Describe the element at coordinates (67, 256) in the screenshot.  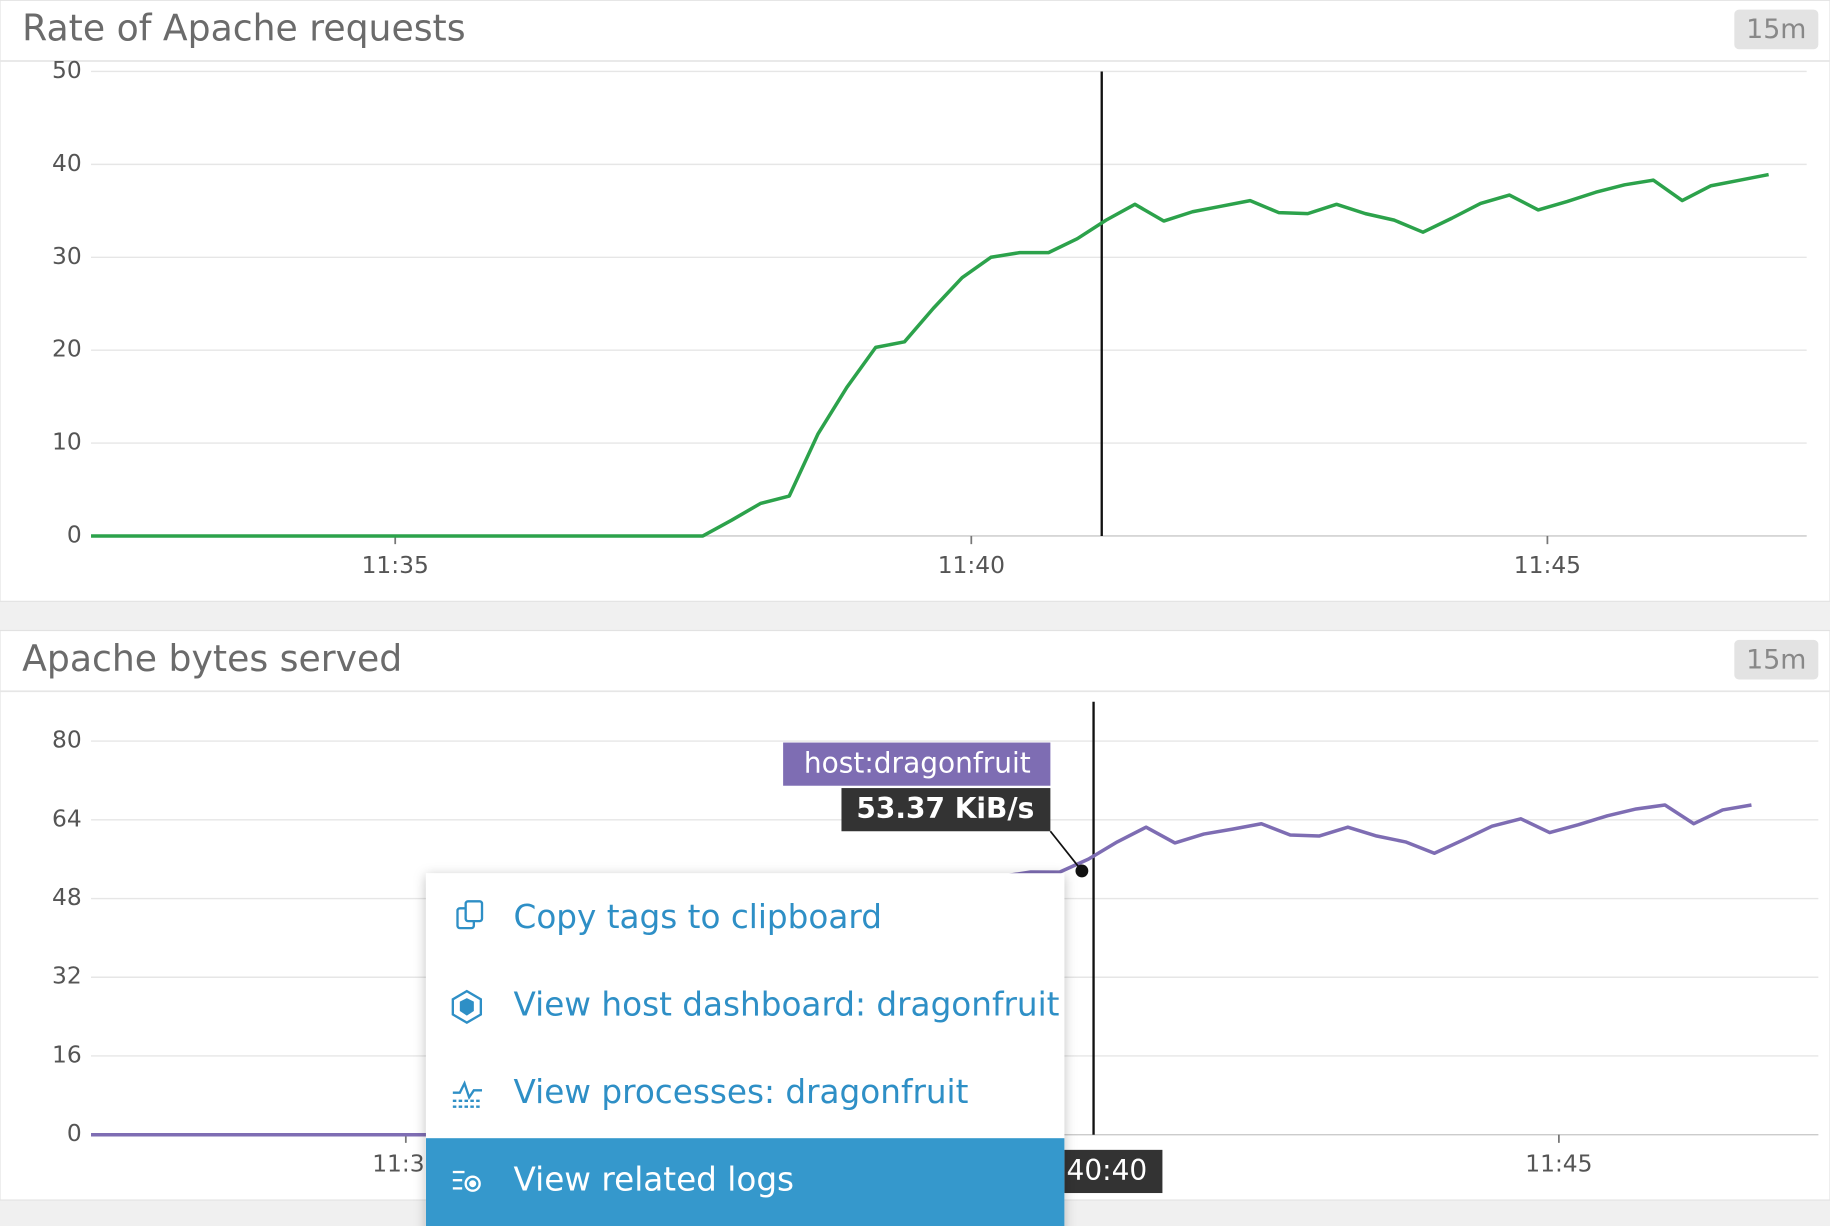
I see `y-tick-label: 30` at that location.